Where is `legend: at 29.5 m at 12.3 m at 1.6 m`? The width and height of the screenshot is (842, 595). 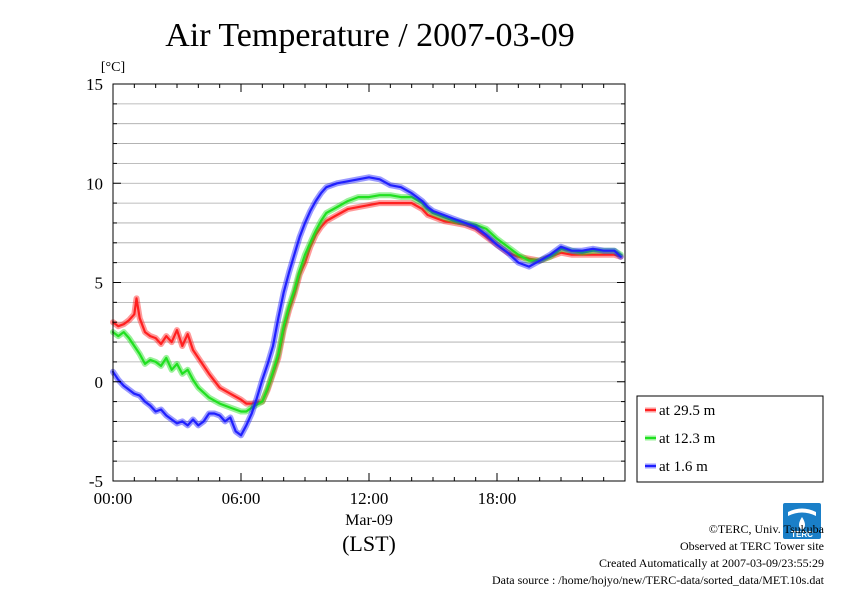 legend: at 29.5 m at 12.3 m at 1.6 m is located at coordinates (730, 439).